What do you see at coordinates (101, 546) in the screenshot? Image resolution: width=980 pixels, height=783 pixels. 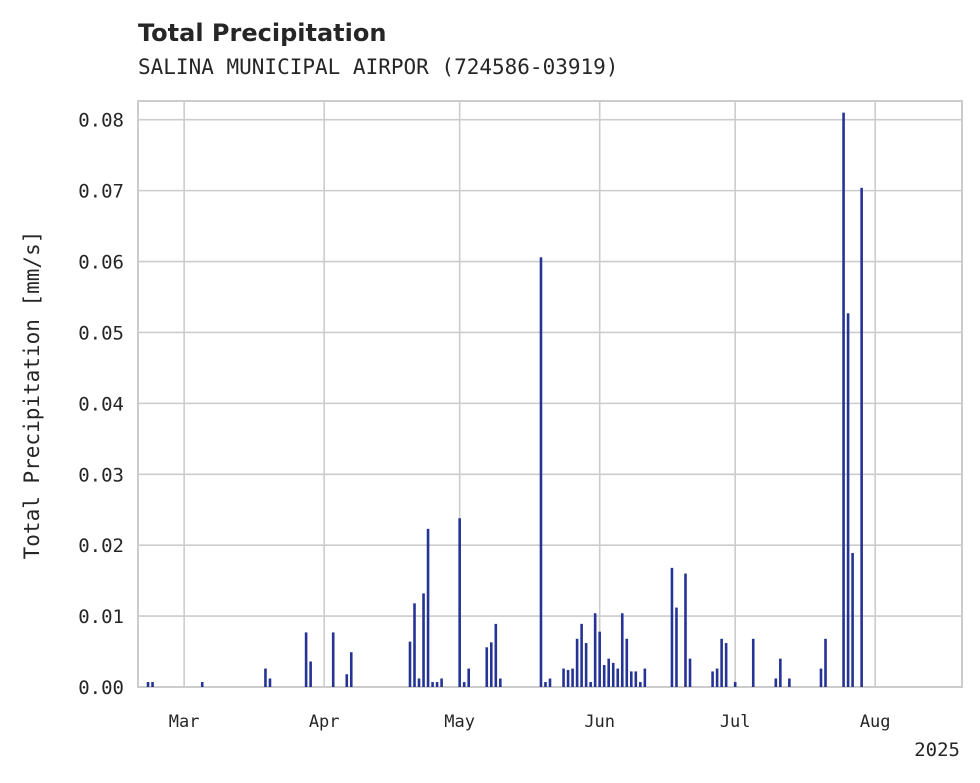 I see `y-tick-label: 0.02` at bounding box center [101, 546].